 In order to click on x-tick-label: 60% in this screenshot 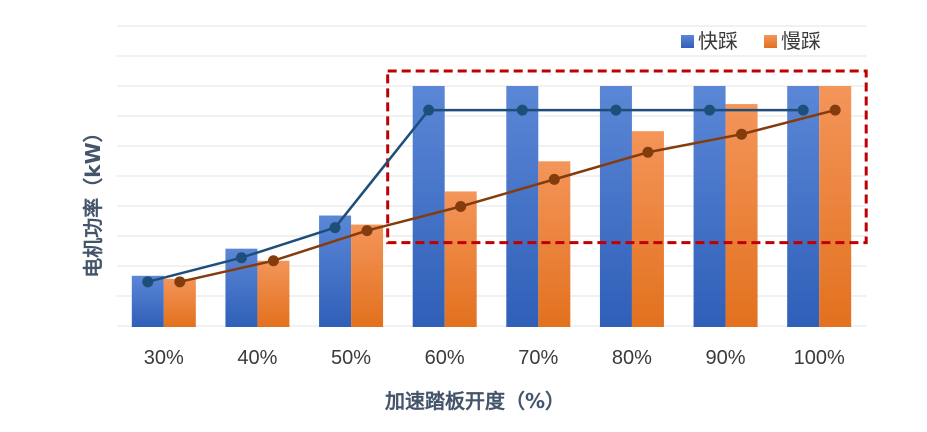, I will do `click(445, 358)`.